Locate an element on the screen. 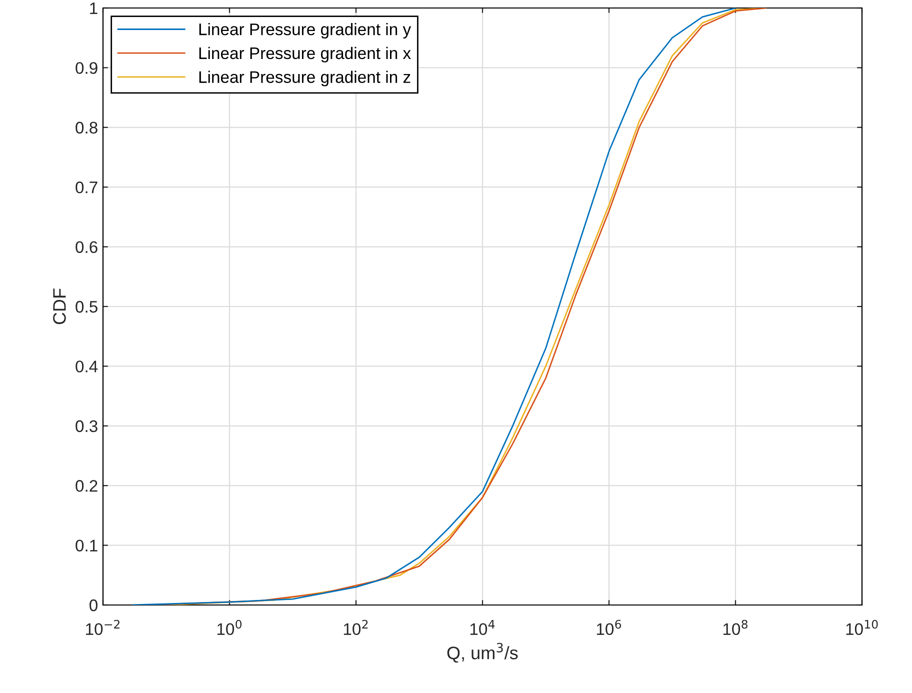  x-tick-label: 10$^{8}$ is located at coordinates (735, 628).